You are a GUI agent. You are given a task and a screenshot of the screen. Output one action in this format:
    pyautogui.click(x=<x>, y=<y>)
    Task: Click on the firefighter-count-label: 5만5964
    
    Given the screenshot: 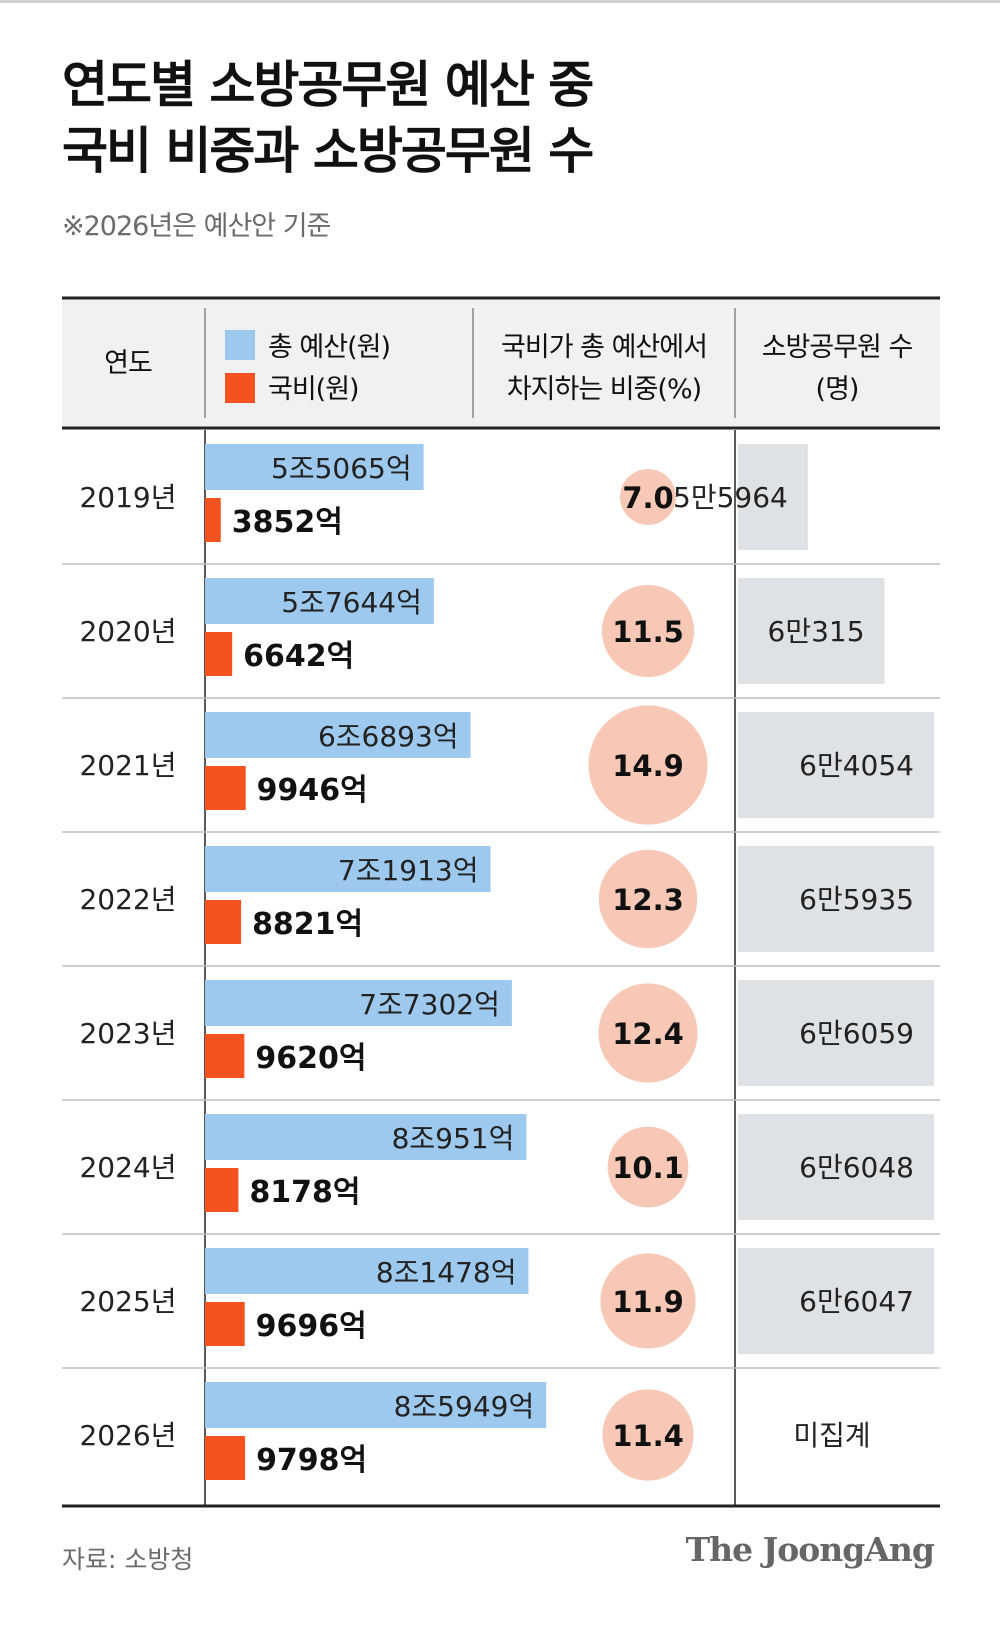 What is the action you would take?
    pyautogui.click(x=730, y=497)
    